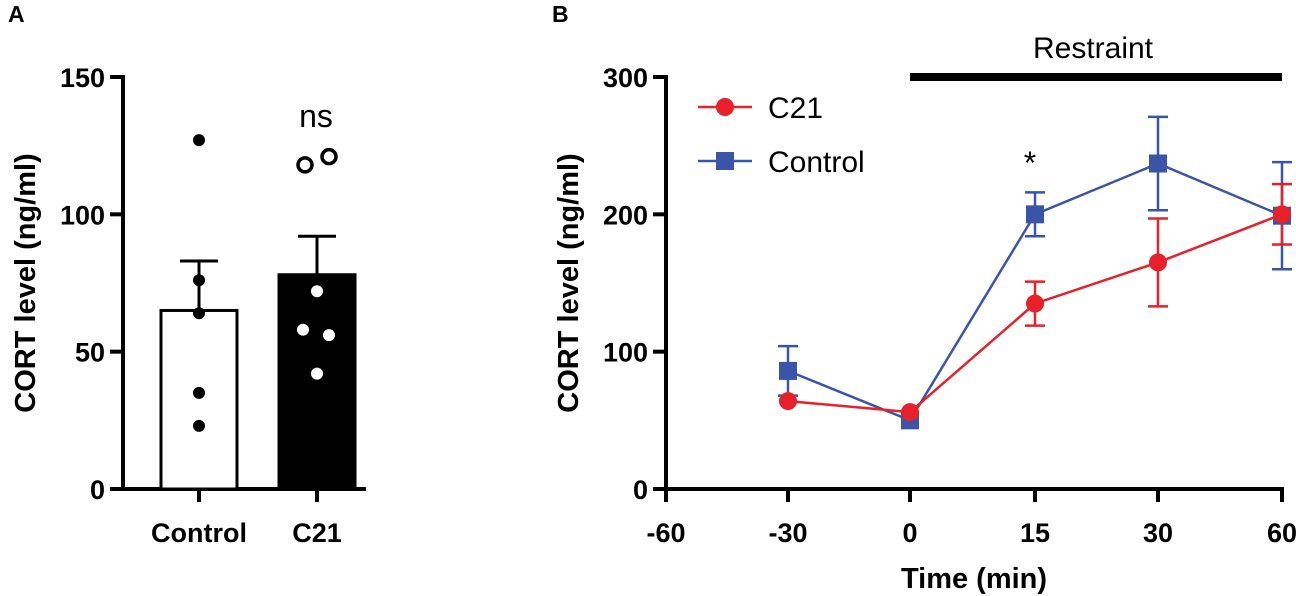 This screenshot has height=596, width=1296. Describe the element at coordinates (82, 215) in the screenshot. I see `panel-a-y-tick-label: 100` at that location.